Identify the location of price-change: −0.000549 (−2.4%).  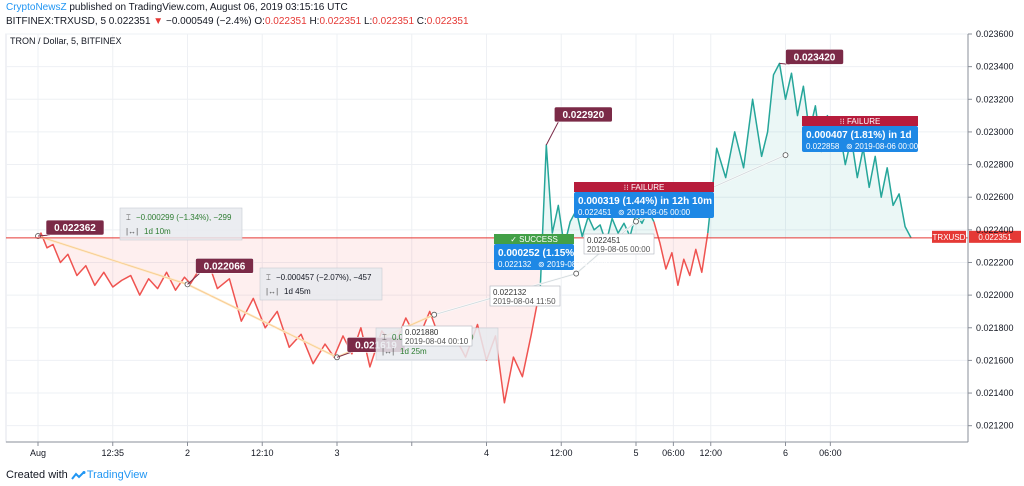
(208, 21).